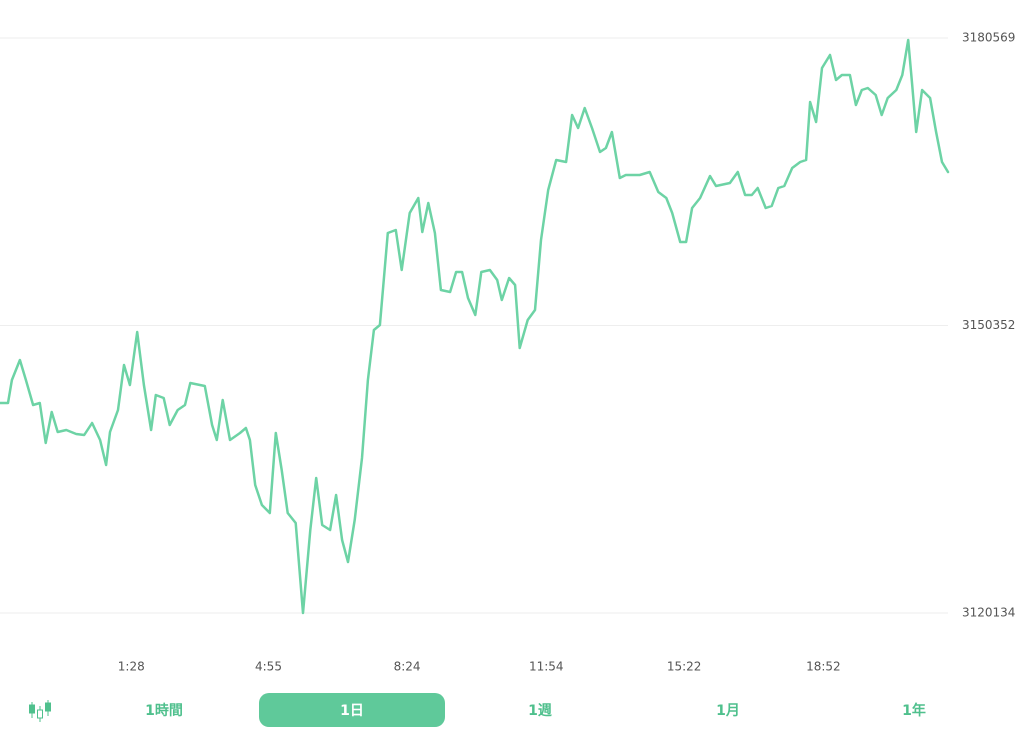 Image resolution: width=1024 pixels, height=745 pixels. I want to click on y-tick-label: 3180569, so click(988, 38).